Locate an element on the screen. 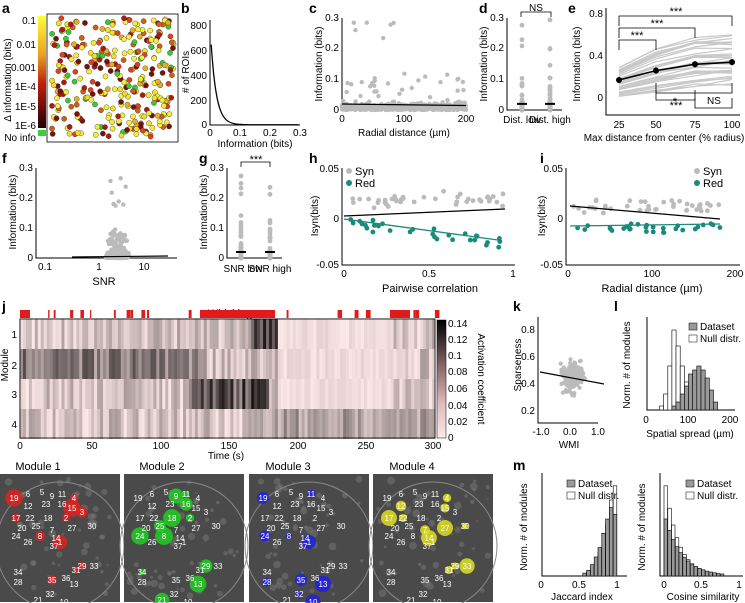 This screenshot has width=745, height=603. roi-label: 9 is located at coordinates (425, 496).